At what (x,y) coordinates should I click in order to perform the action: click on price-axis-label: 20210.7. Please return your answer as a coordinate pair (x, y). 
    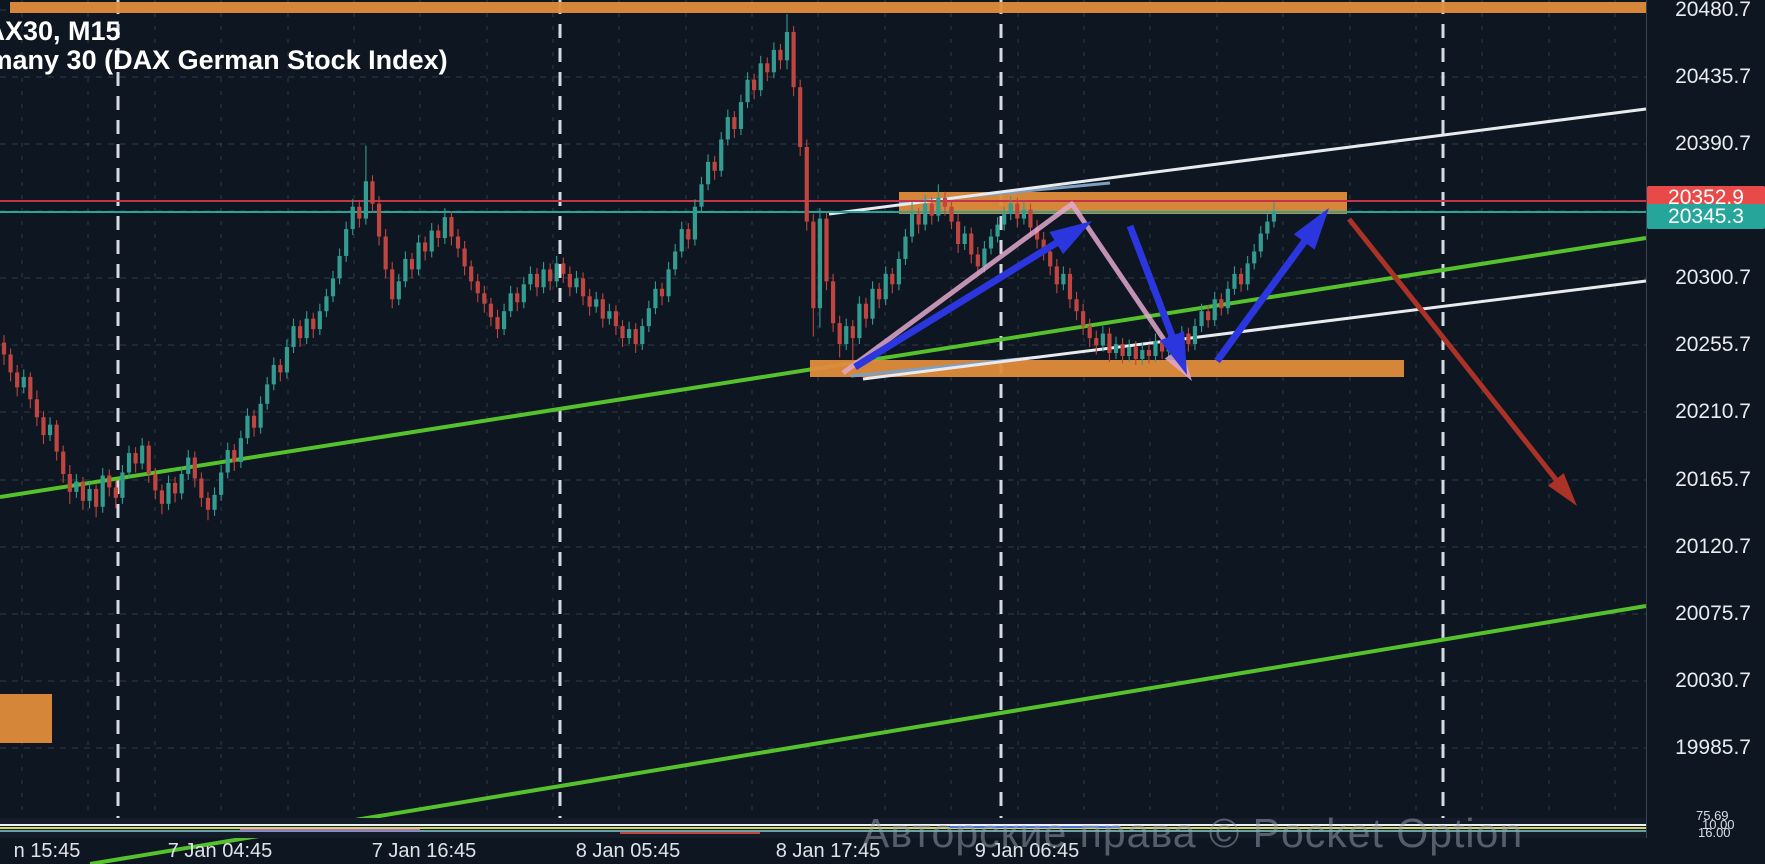
    Looking at the image, I should click on (1713, 411).